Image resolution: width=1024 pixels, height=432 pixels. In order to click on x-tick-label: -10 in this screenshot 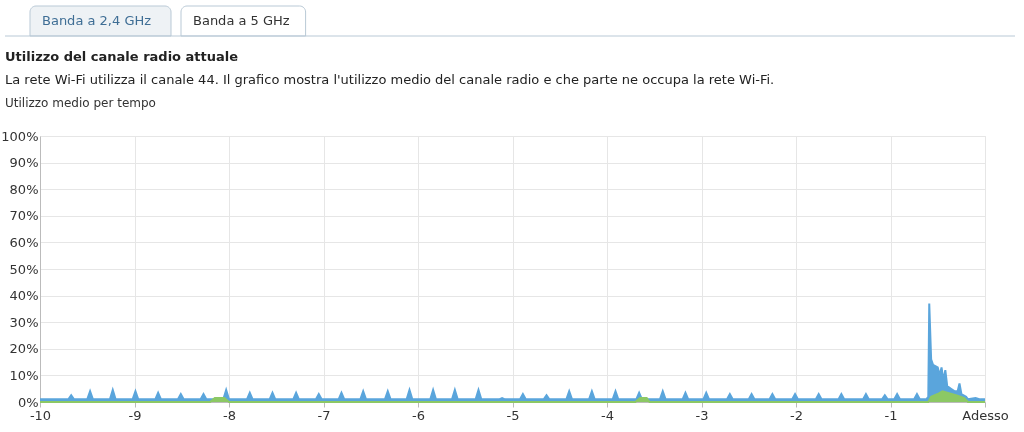, I will do `click(40, 415)`.